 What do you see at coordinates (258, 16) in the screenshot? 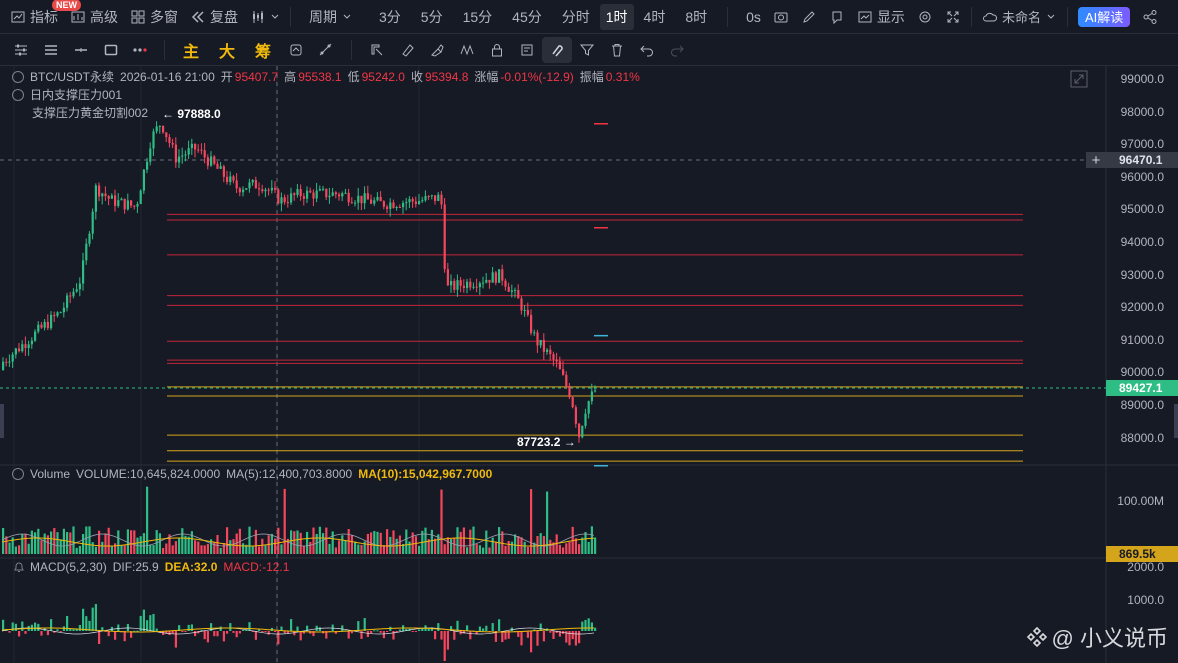
I see `candlestick-icon` at bounding box center [258, 16].